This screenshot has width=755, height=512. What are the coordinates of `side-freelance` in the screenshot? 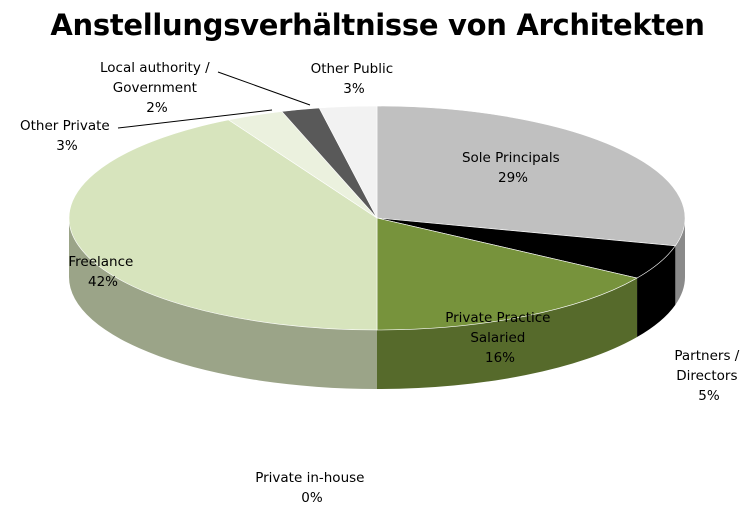 It's located at (223, 303).